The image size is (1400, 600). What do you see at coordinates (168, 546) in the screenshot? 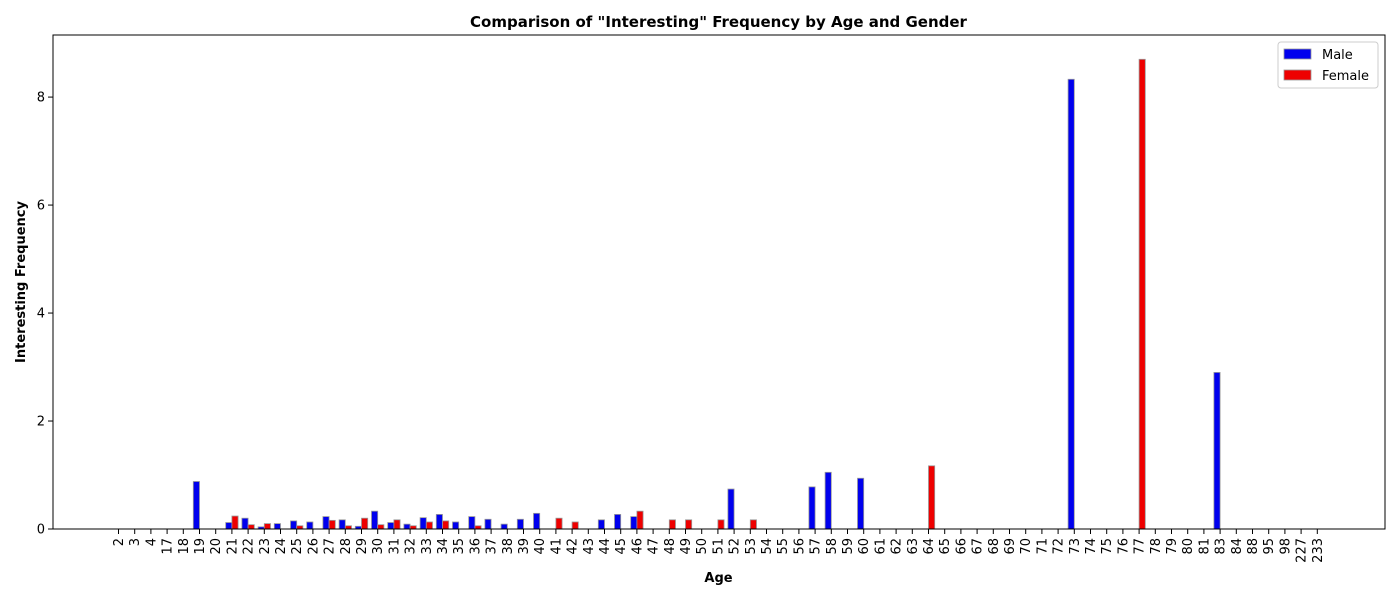
I see `x-tick-label: 17` at bounding box center [168, 546].